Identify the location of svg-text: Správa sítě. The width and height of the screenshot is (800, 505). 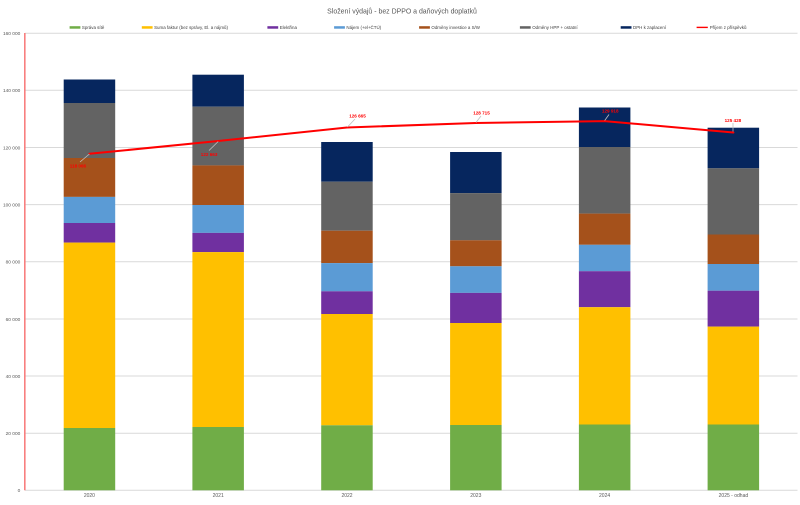
(93, 27).